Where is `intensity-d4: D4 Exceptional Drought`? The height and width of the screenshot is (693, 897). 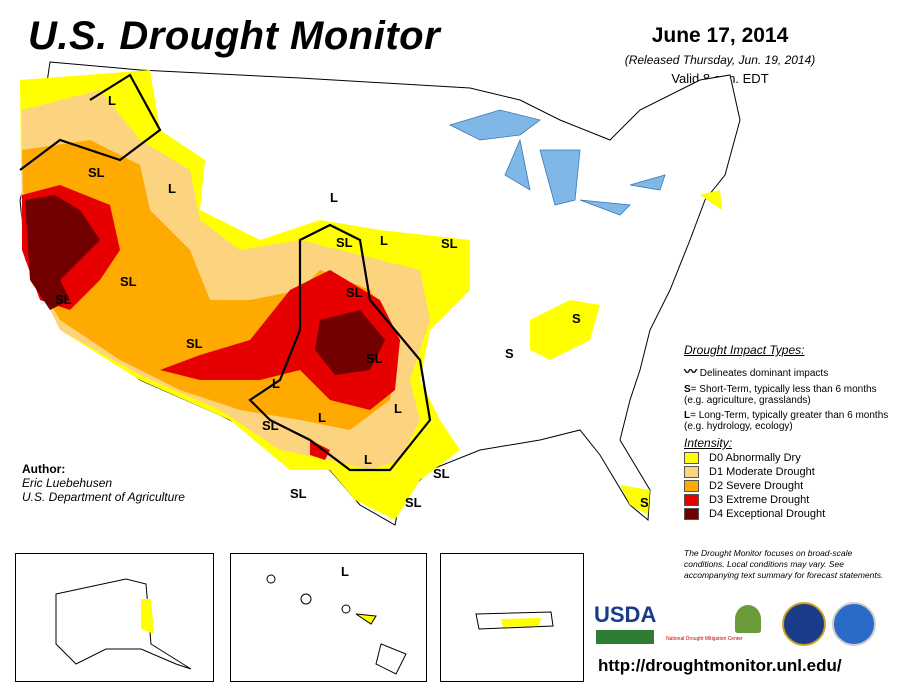 intensity-d4: D4 Exceptional Drought is located at coordinates (789, 514).